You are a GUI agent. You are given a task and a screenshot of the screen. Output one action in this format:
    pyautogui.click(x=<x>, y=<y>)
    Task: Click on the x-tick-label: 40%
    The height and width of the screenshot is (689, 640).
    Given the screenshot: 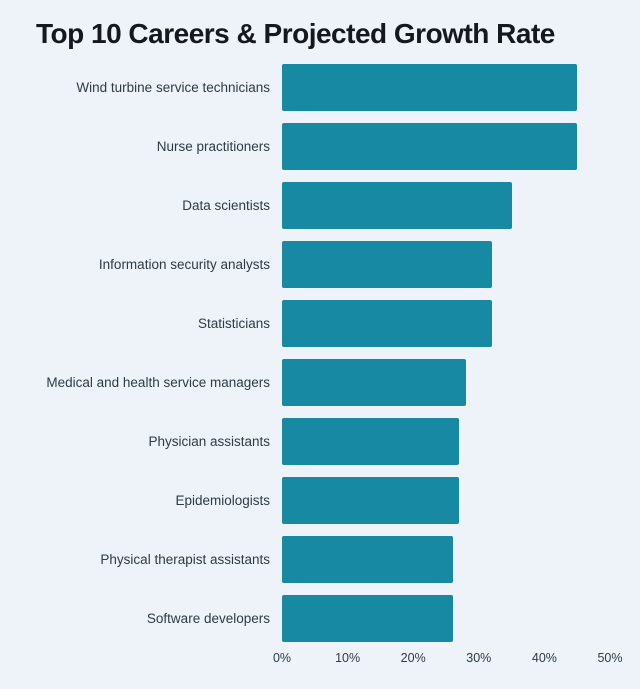 What is the action you would take?
    pyautogui.click(x=544, y=658)
    